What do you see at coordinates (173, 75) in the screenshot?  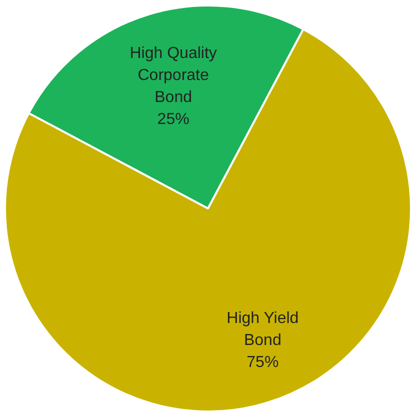 I see `slice-label: High Quality Corporate Bond` at bounding box center [173, 75].